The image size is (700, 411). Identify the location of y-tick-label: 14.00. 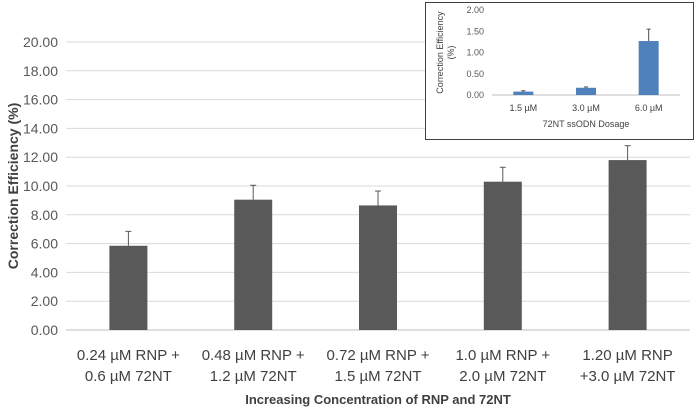
(40, 128).